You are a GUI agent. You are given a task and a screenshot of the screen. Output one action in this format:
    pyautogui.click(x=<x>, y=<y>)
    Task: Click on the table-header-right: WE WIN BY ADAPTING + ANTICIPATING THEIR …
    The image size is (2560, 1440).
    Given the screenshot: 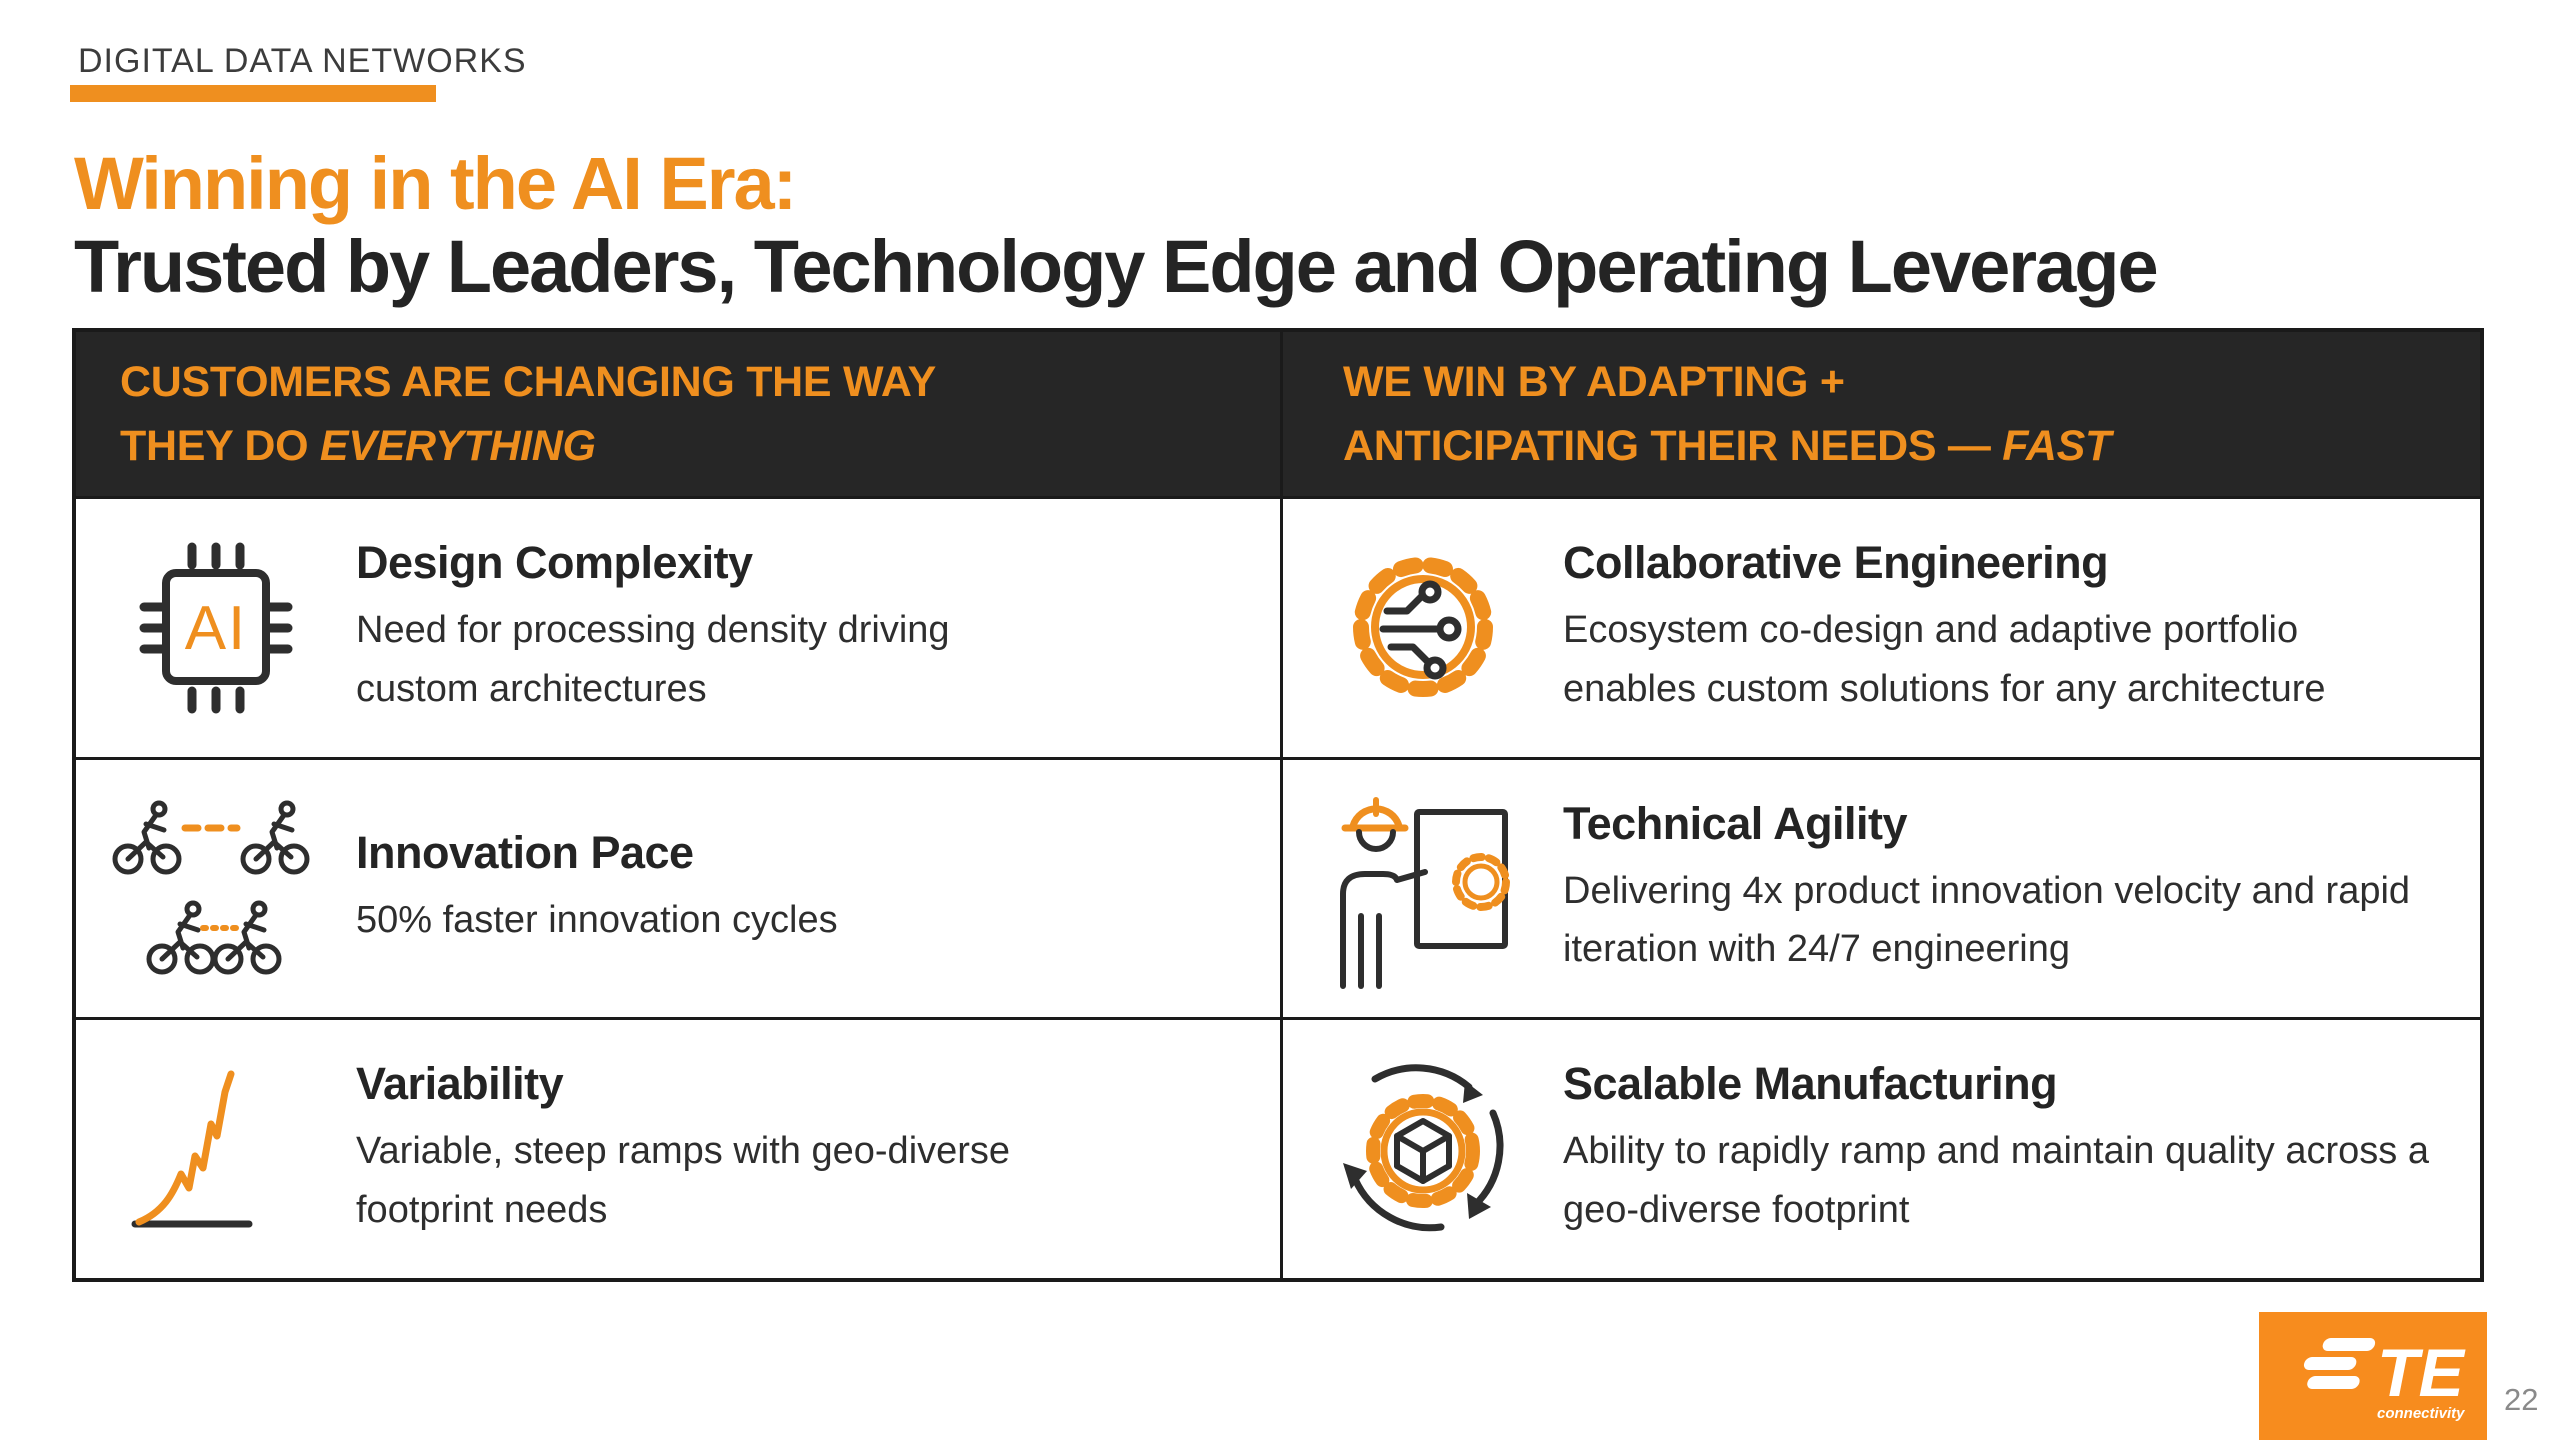 What is the action you would take?
    pyautogui.click(x=1880, y=414)
    